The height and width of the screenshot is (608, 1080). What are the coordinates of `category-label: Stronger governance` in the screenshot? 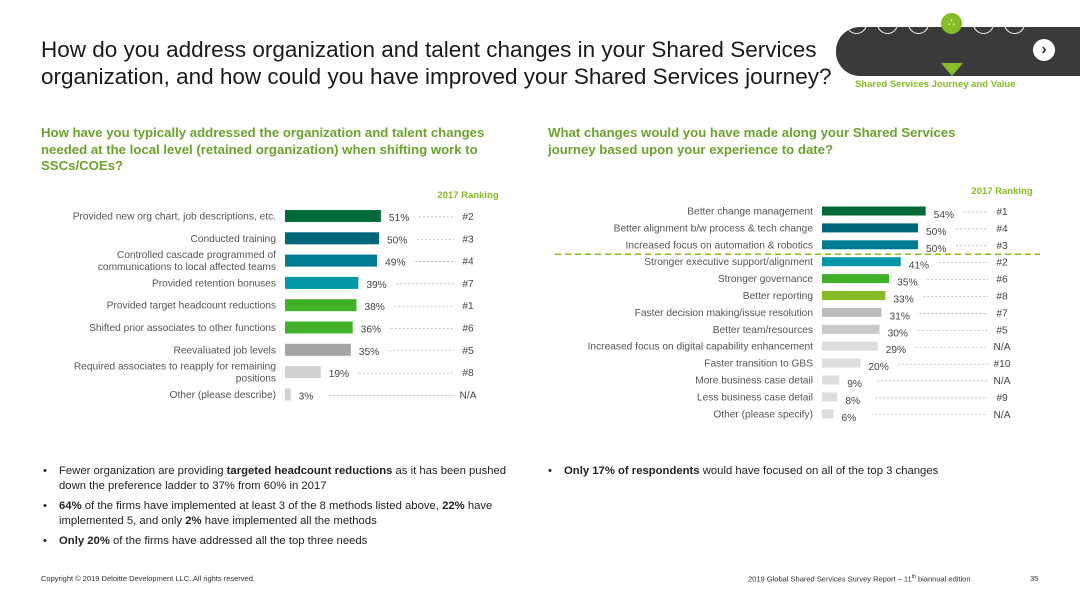 It's located at (765, 279).